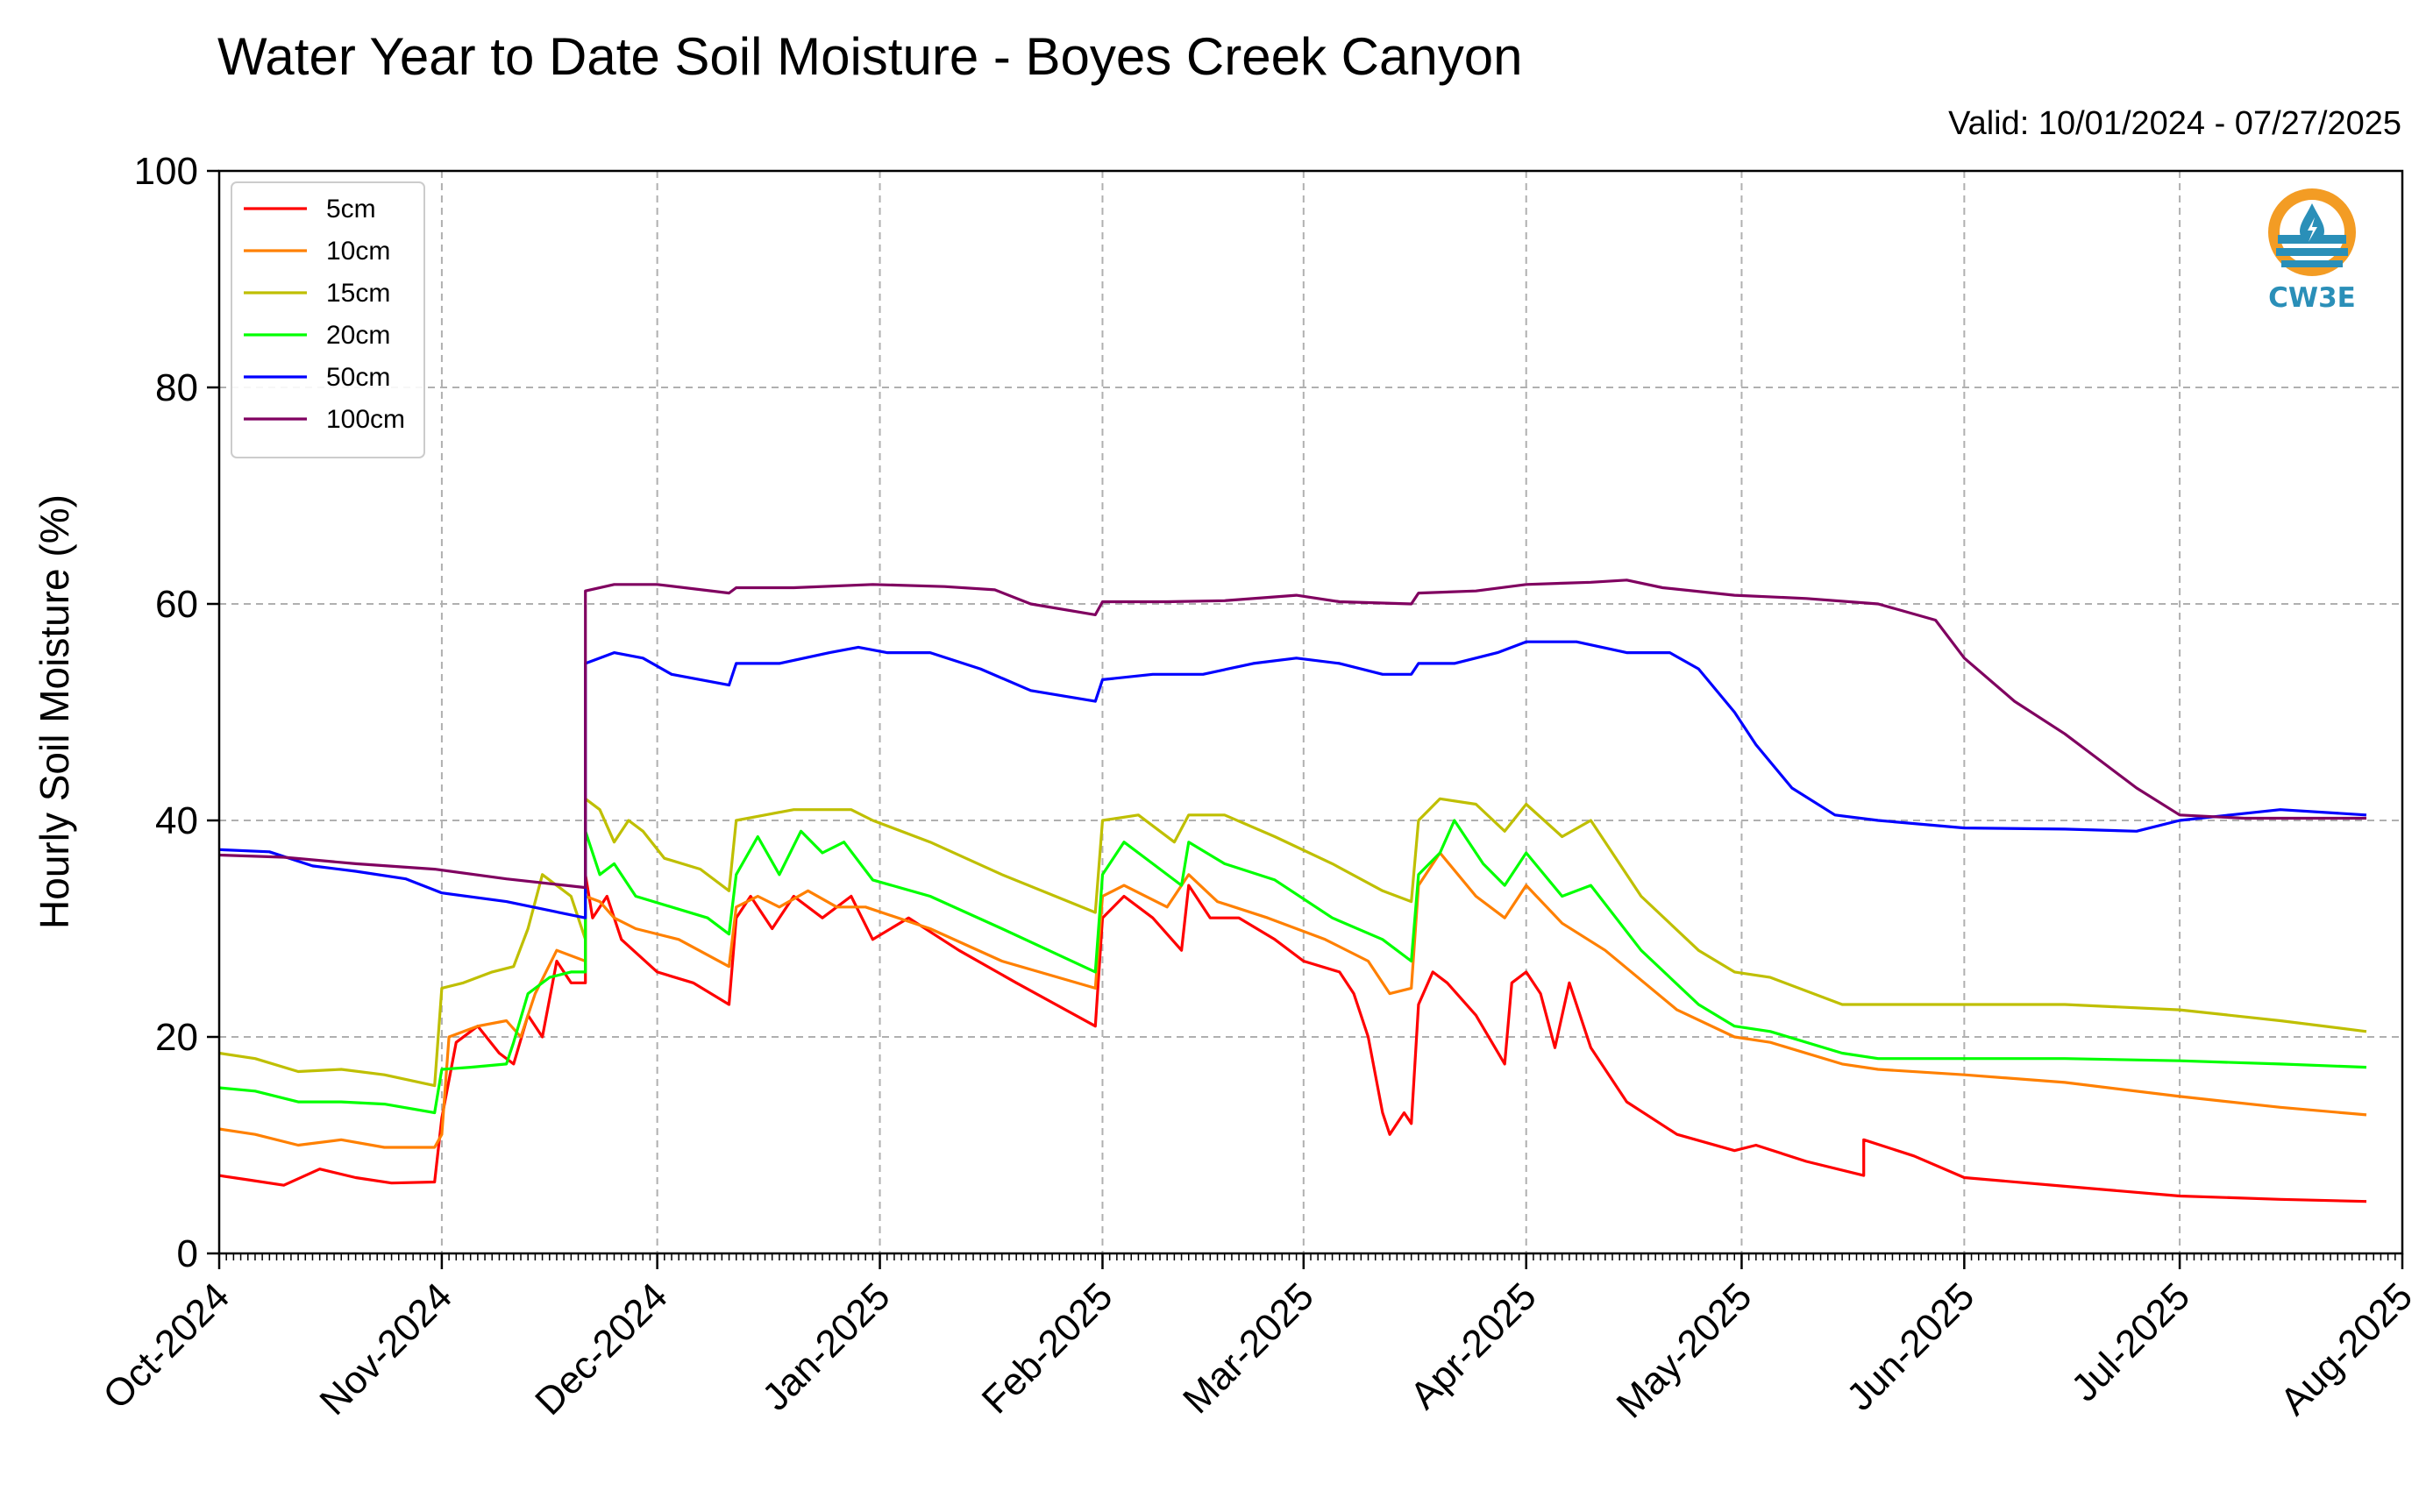 The image size is (2426, 1512). I want to click on x-tick-label: Nov-2024, so click(385, 1348).